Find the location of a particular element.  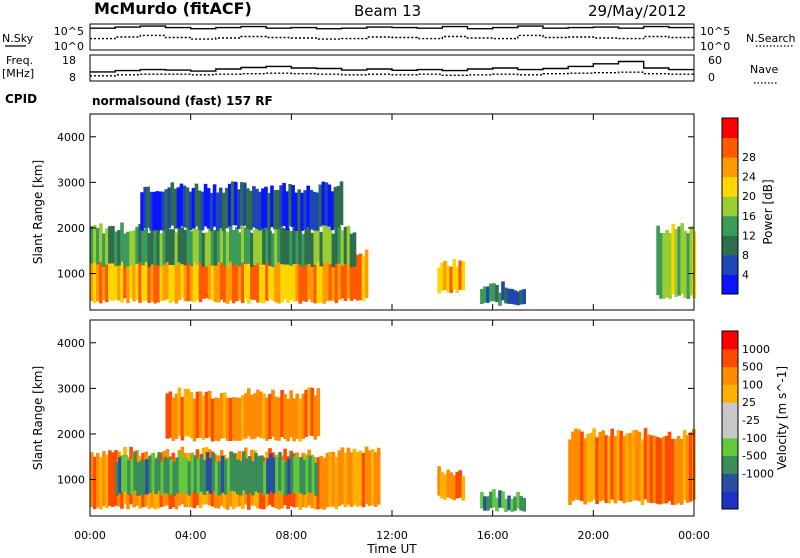

nave-ytick-bottom: 0 is located at coordinates (711, 77).